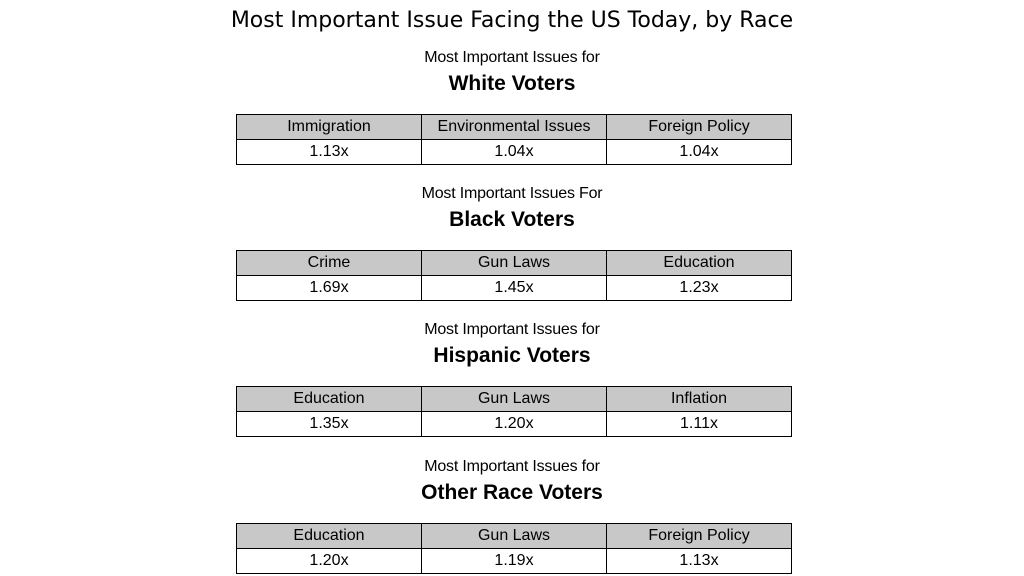 The image size is (1024, 576). What do you see at coordinates (329, 127) in the screenshot?
I see `issue-header-cell: Immigration` at bounding box center [329, 127].